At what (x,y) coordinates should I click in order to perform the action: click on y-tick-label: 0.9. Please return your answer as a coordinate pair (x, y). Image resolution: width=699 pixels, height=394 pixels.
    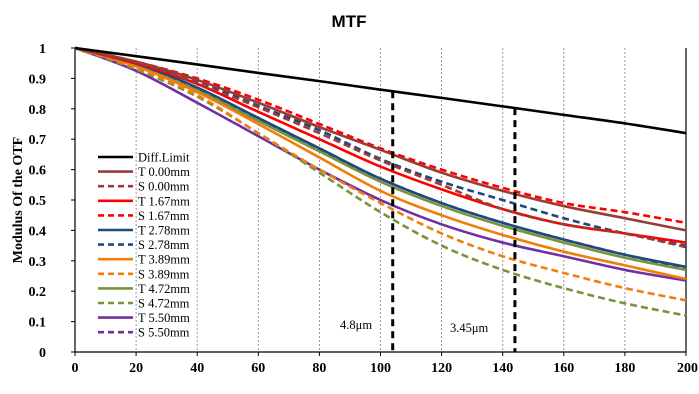
    Looking at the image, I should click on (38, 79).